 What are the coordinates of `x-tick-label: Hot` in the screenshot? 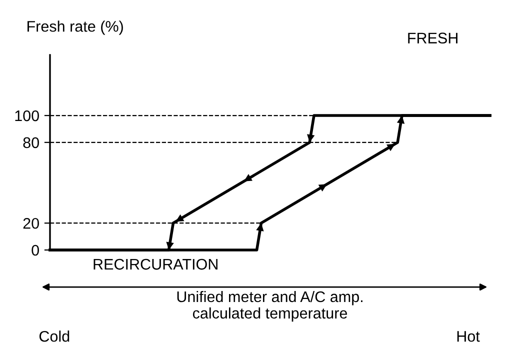 It's located at (468, 336).